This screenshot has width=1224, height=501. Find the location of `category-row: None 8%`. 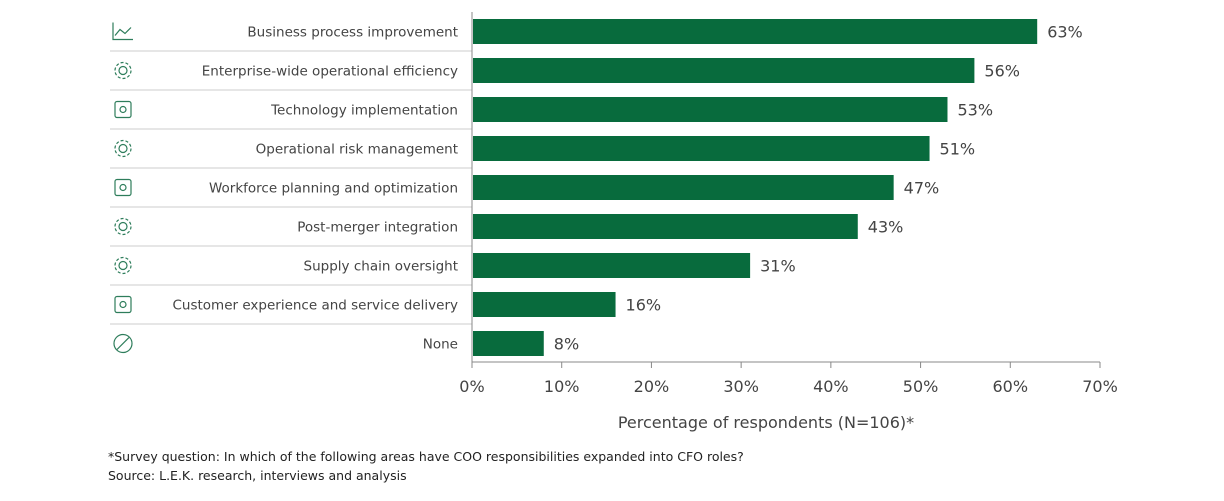

category-row: None 8% is located at coordinates (346, 343).